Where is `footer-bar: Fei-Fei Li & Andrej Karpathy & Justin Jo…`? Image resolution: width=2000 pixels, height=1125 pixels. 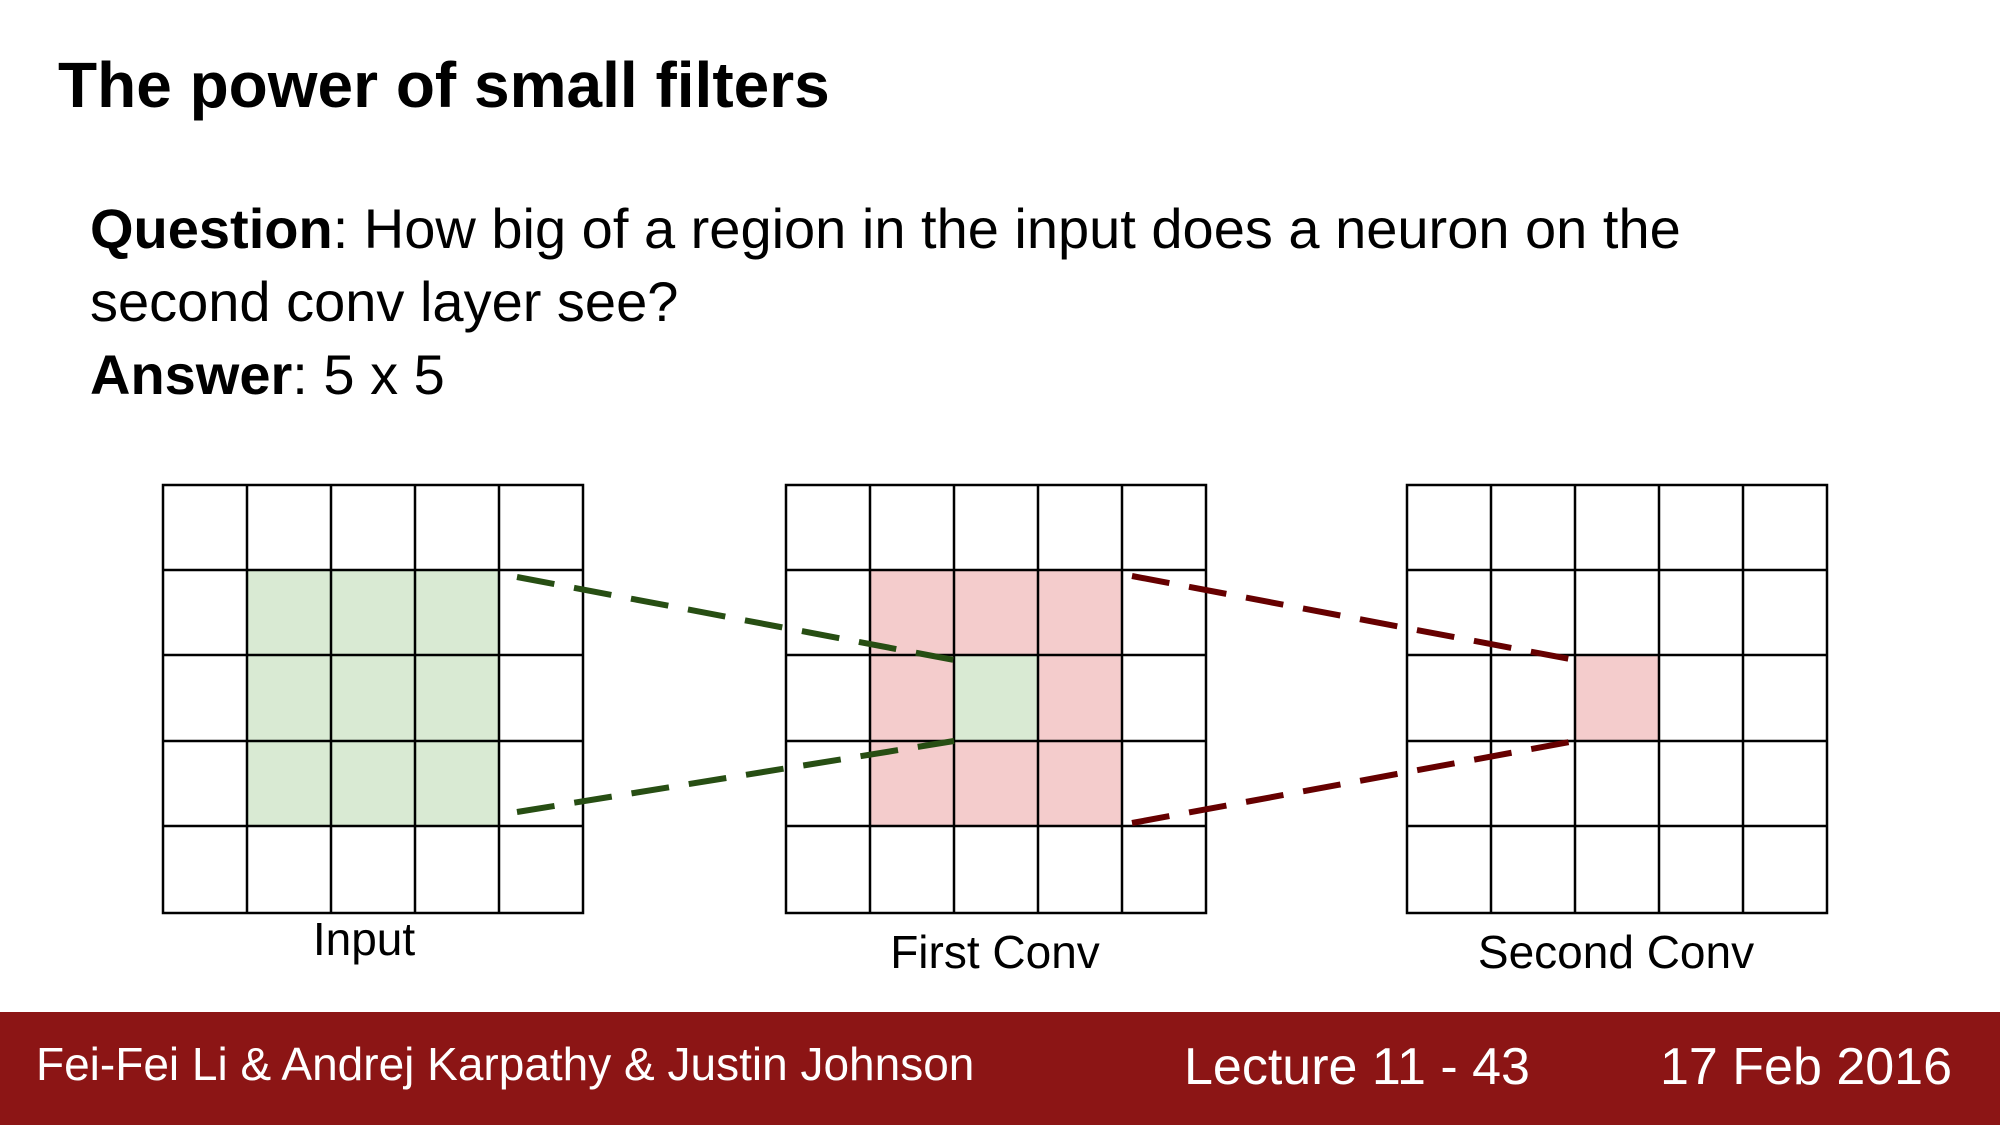 footer-bar: Fei-Fei Li & Andrej Karpathy & Justin Jo… is located at coordinates (1000, 1068).